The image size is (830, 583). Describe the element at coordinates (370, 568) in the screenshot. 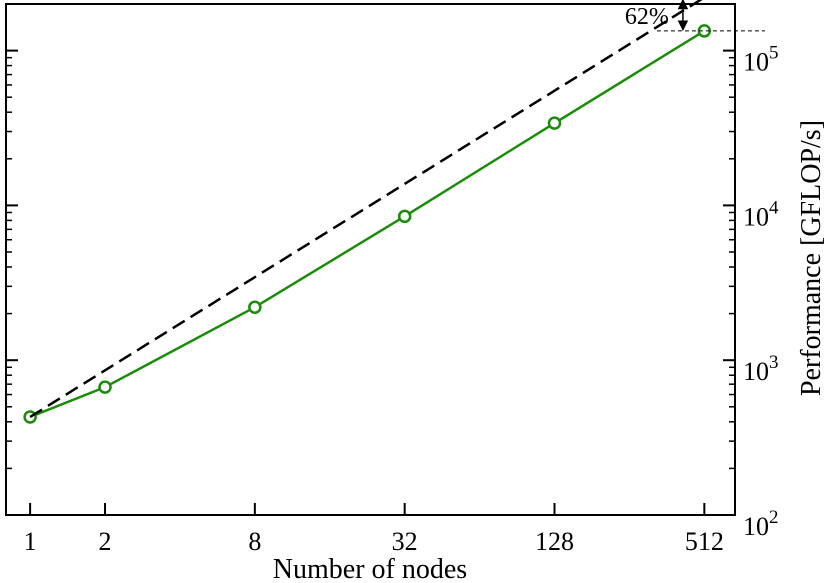

I see `x-axis-title: Number of nodes` at that location.